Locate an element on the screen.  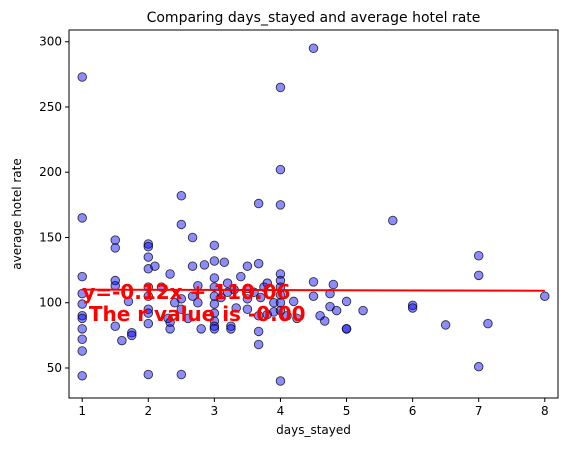
x-tick-label: 1 is located at coordinates (82, 411).